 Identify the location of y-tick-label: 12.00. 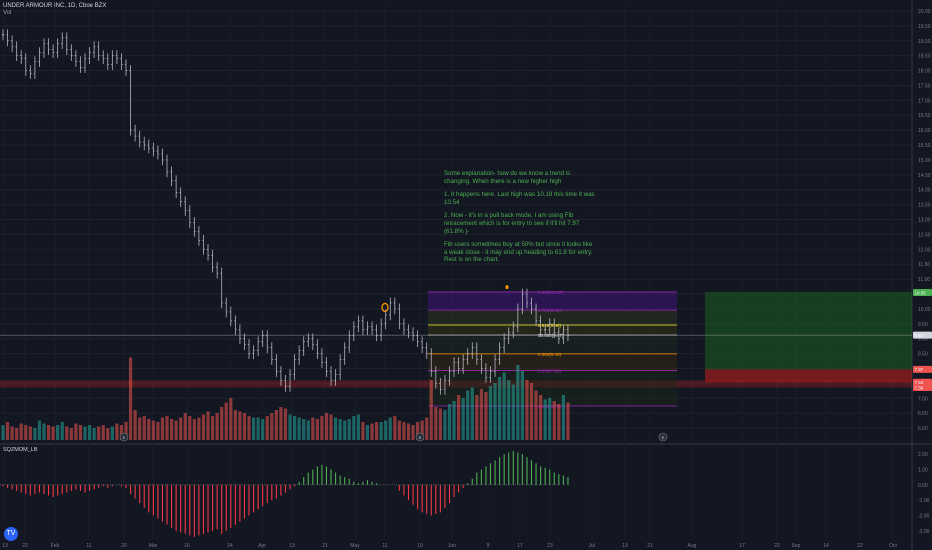
(924, 250).